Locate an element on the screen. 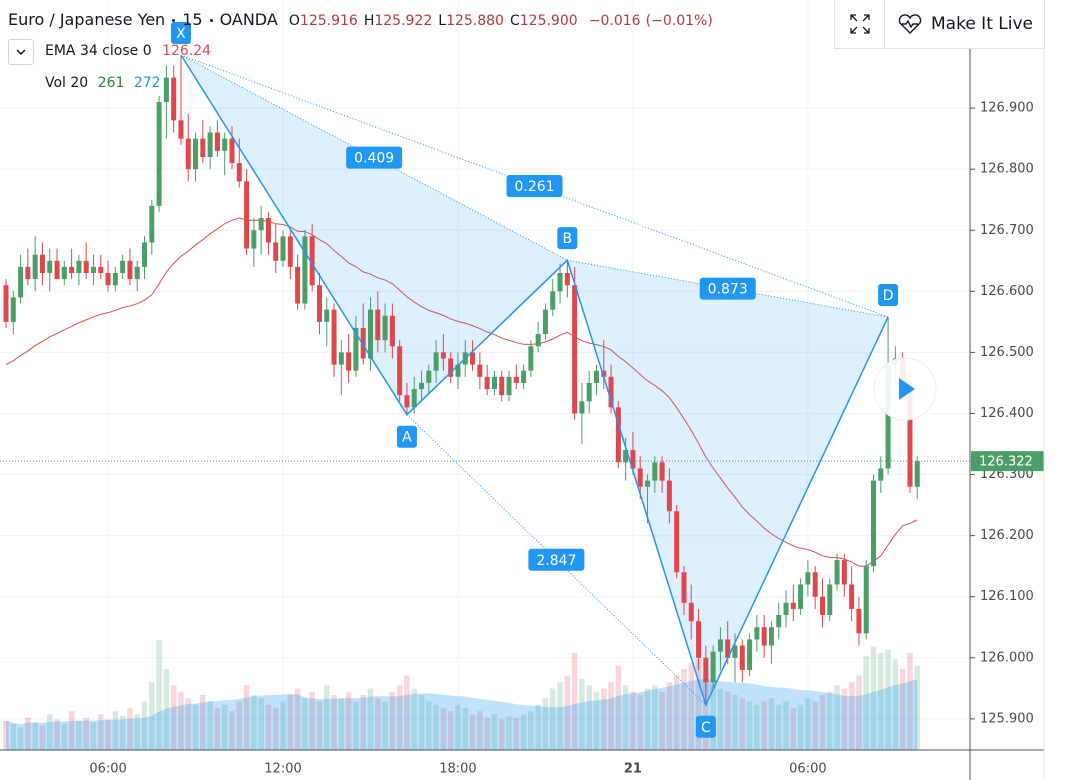 This screenshot has width=1074, height=780. point-label: B is located at coordinates (568, 239).